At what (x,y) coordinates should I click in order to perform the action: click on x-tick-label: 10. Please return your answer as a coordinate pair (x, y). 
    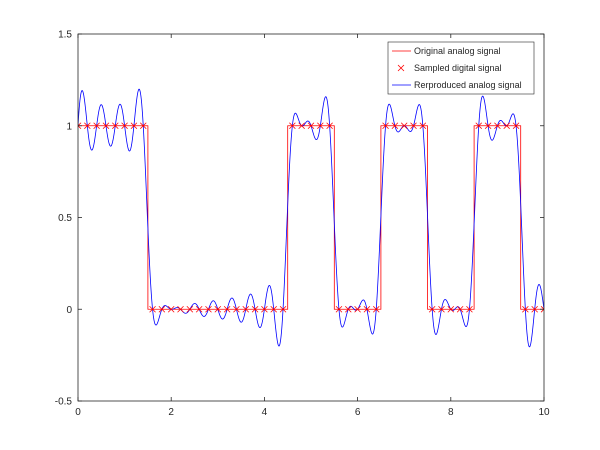
    Looking at the image, I should click on (544, 412).